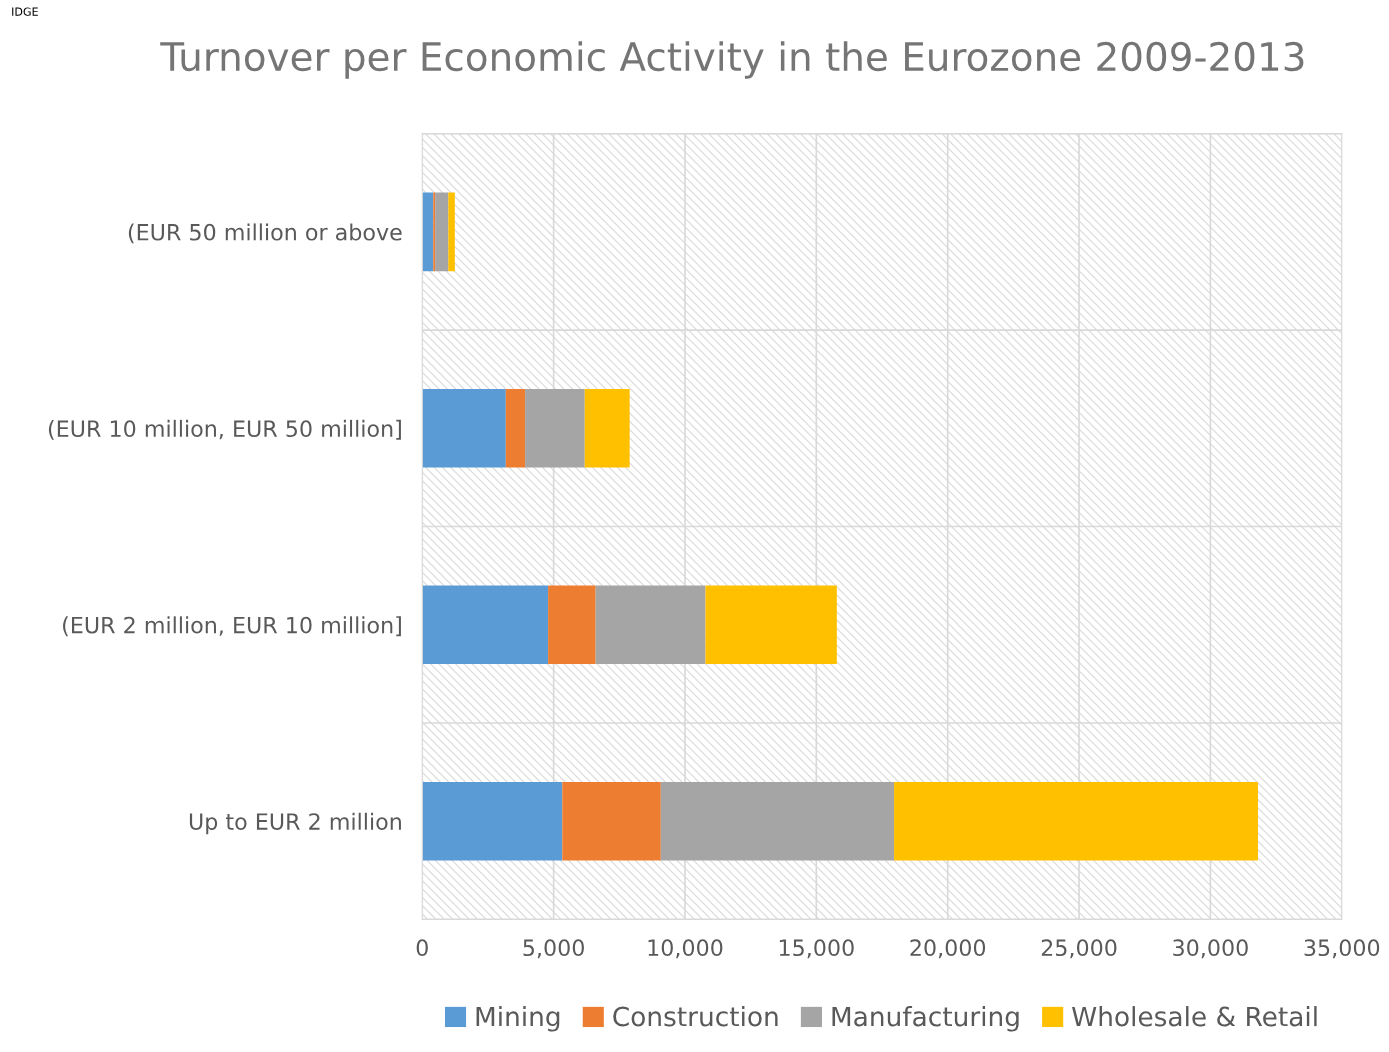  Describe the element at coordinates (948, 949) in the screenshot. I see `x-tick-label: 20,000` at that location.